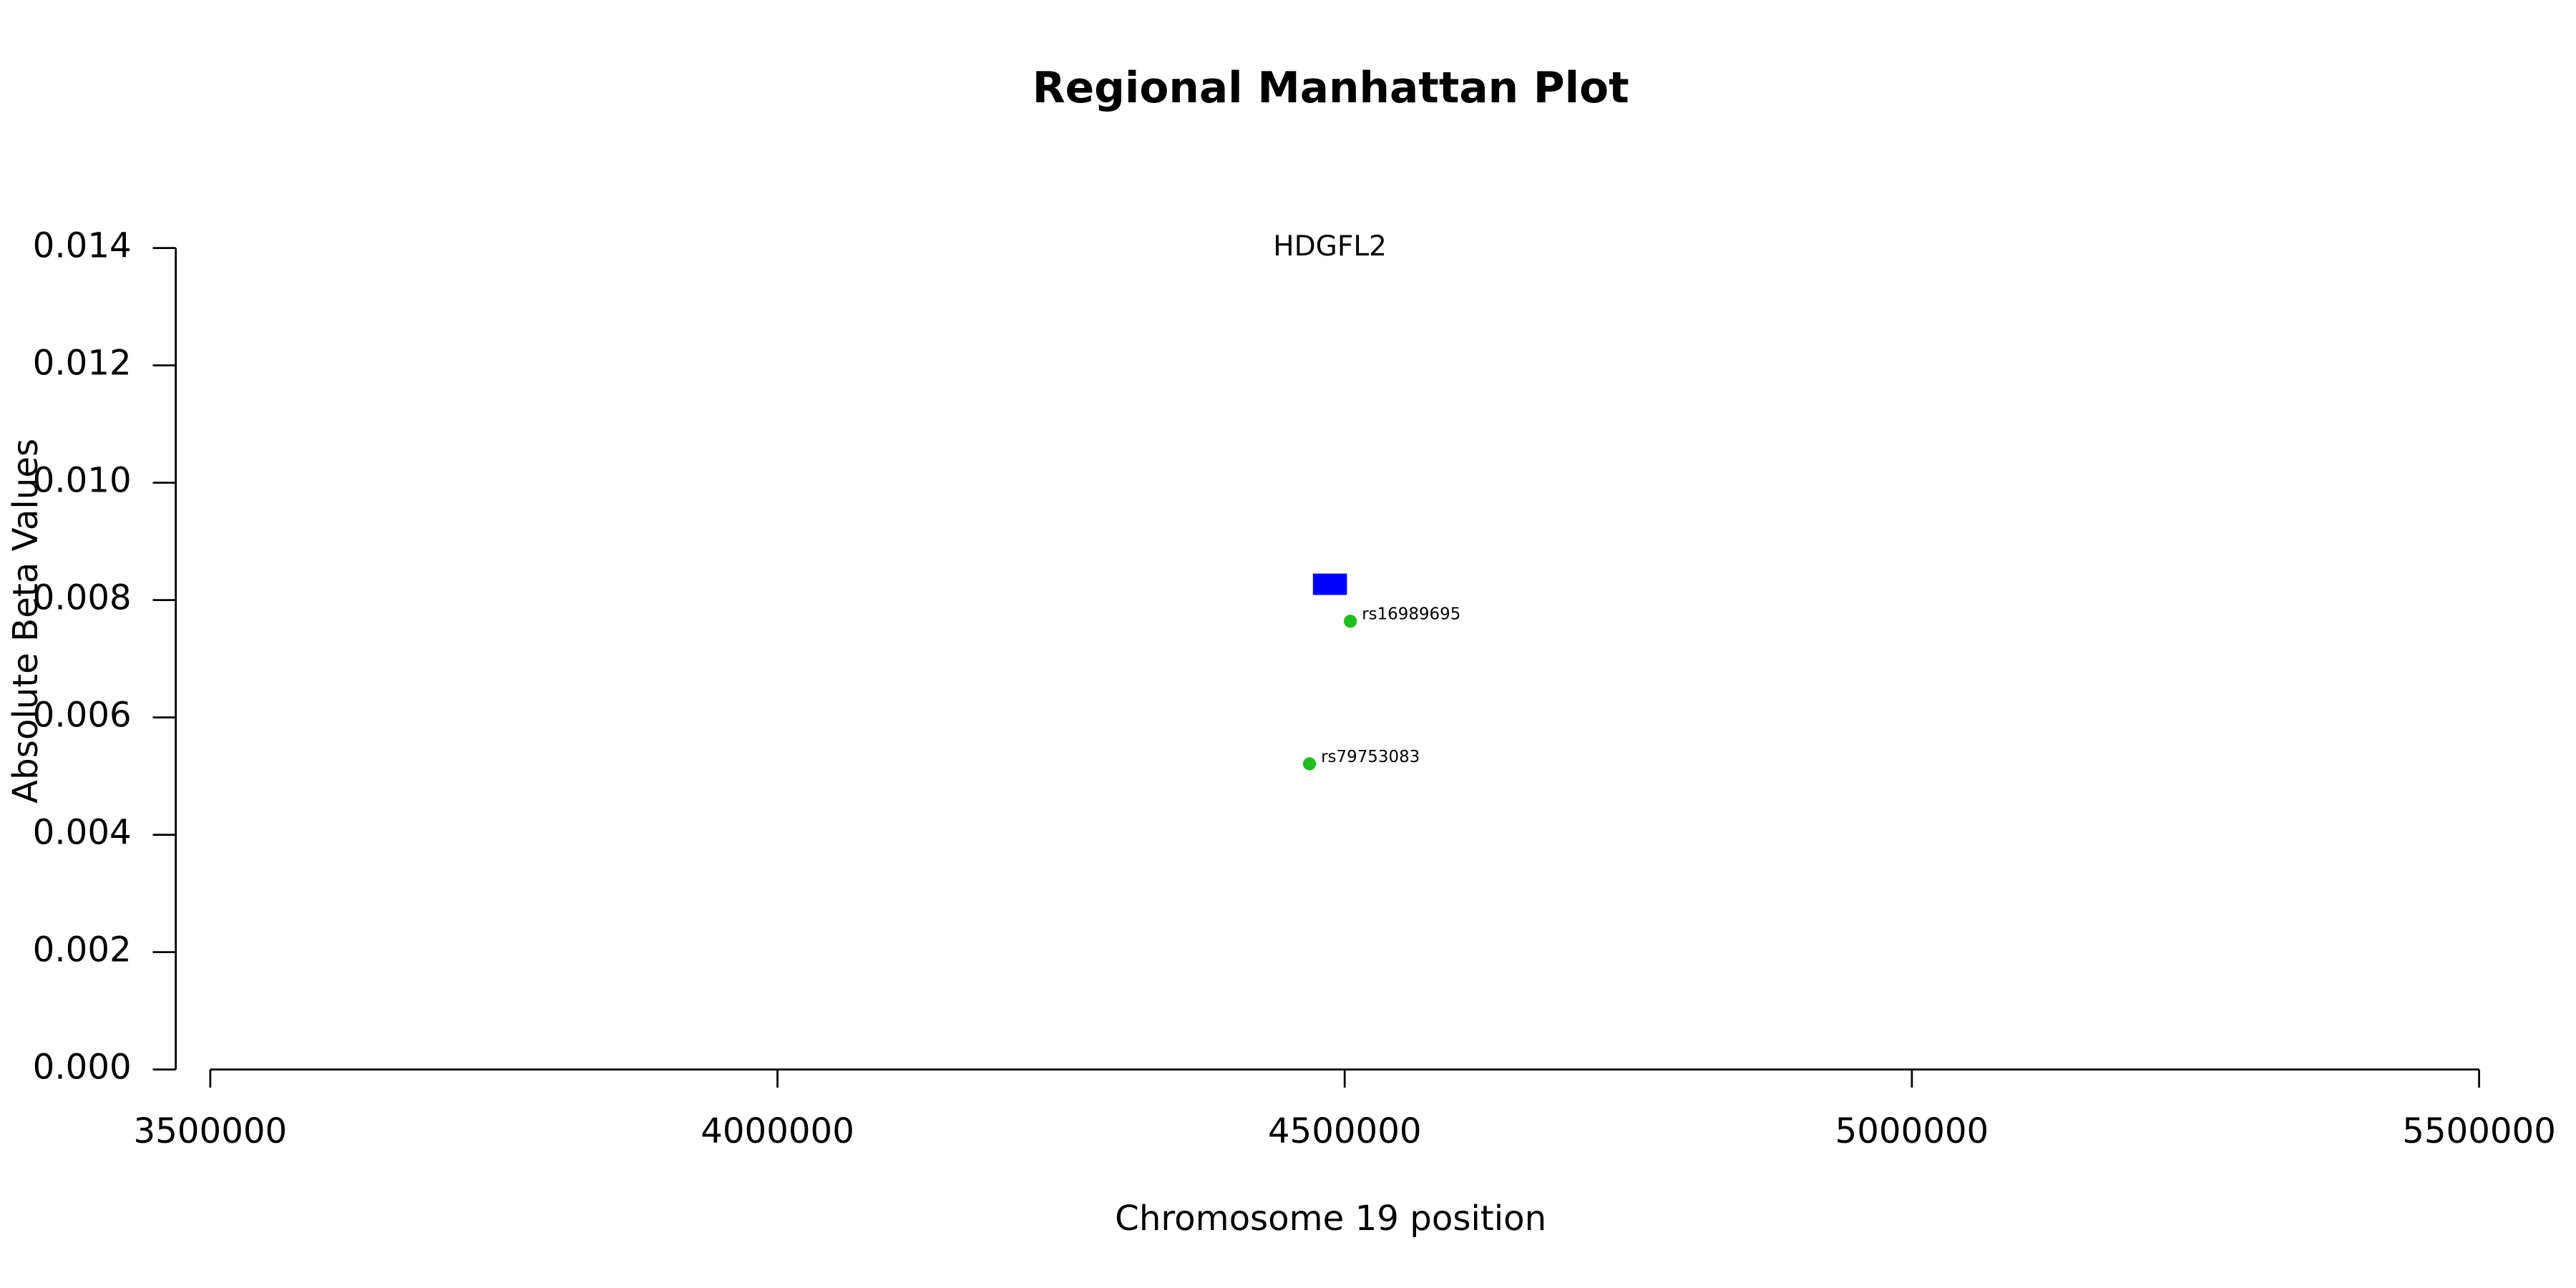  Describe the element at coordinates (82, 598) in the screenshot. I see `y-tick-label: 0.008` at that location.